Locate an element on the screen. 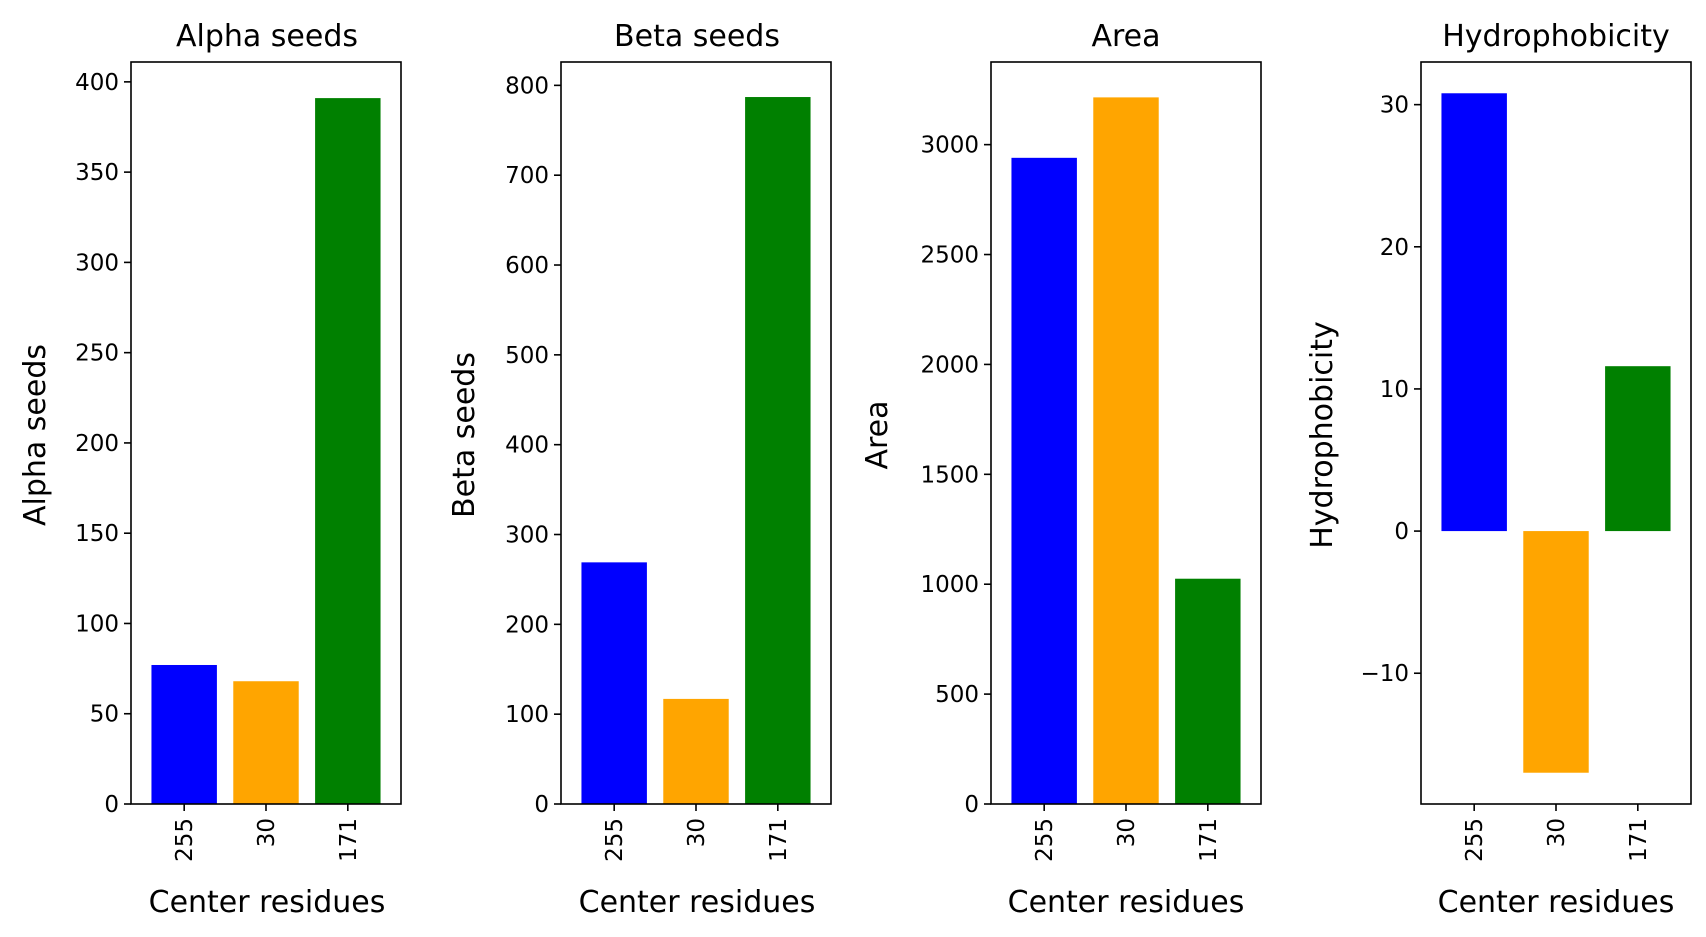 This screenshot has width=1706, height=937. y-tick-label: 2500 is located at coordinates (949, 256).